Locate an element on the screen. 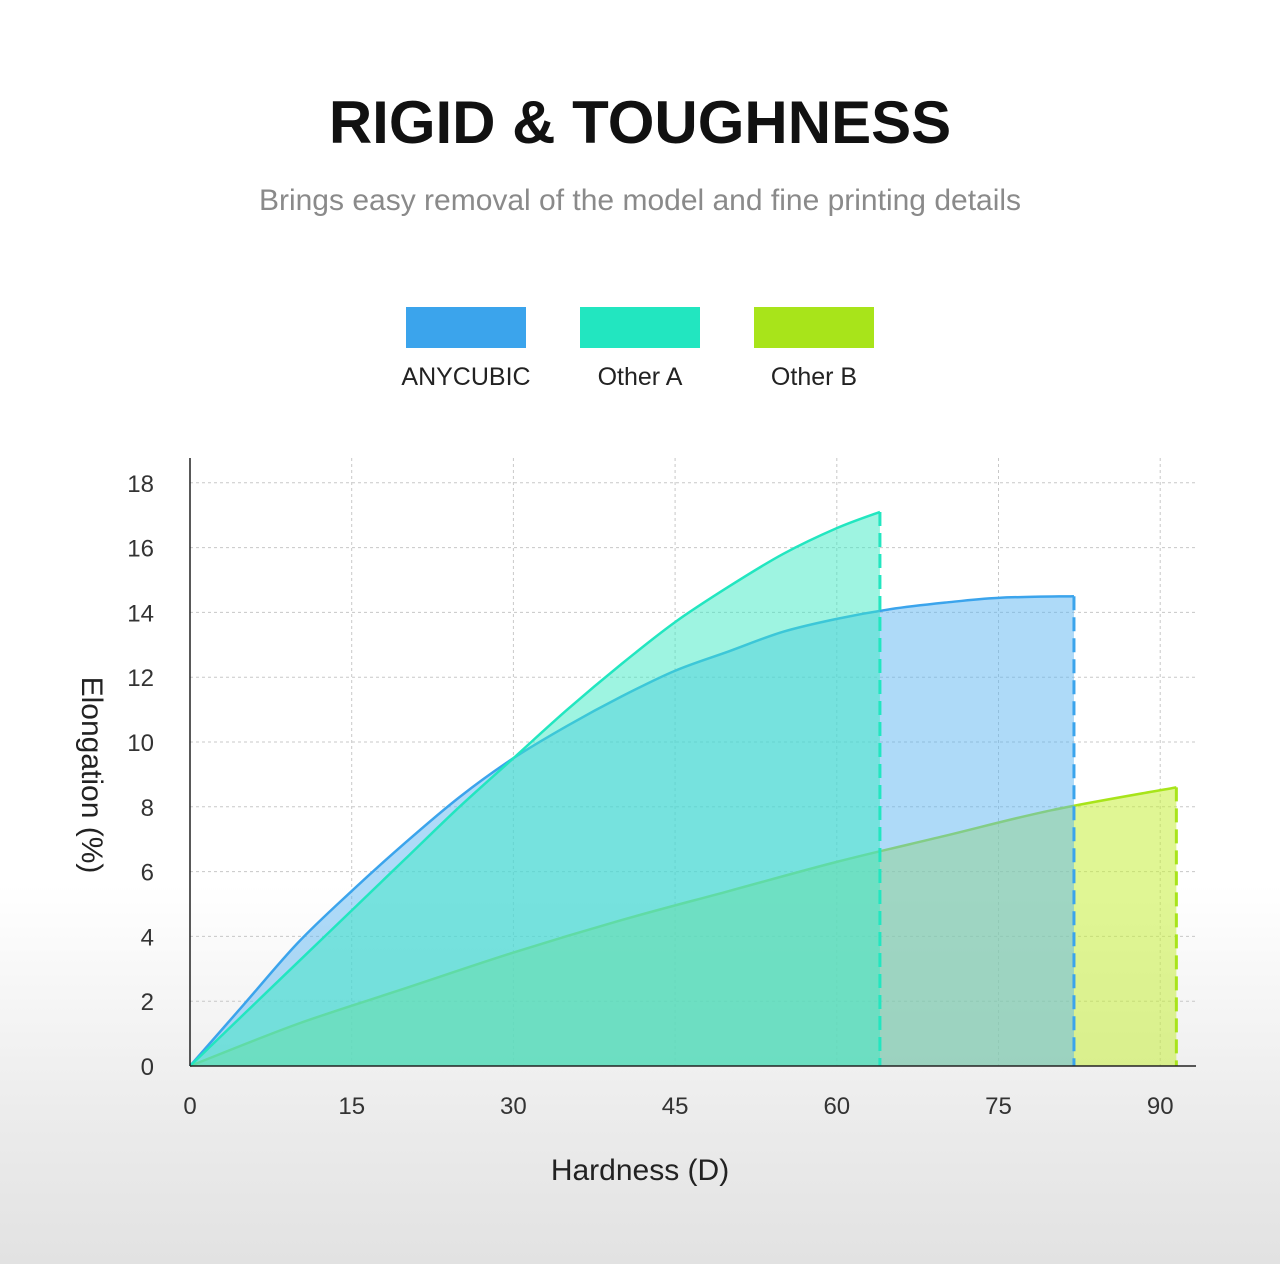 The image size is (1280, 1264). y-tick-label-12: 12 is located at coordinates (140, 678).